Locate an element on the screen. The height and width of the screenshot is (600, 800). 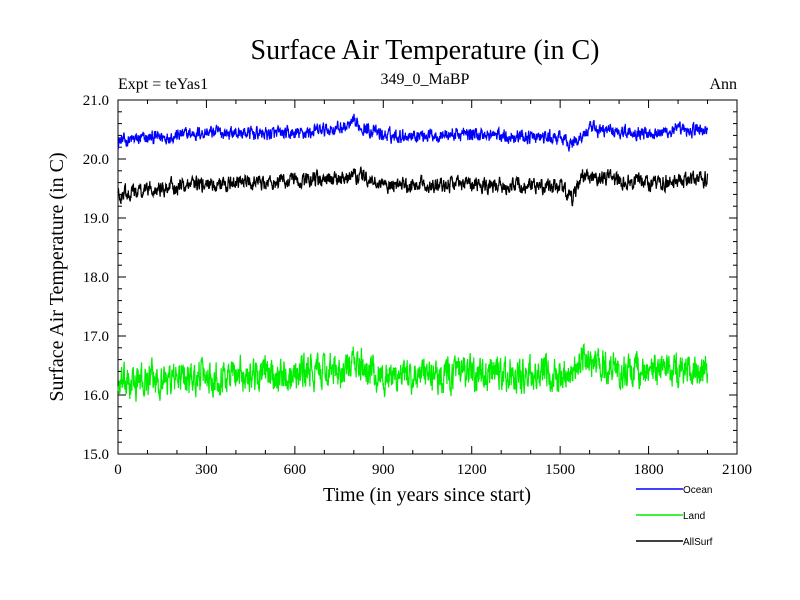
y-tick-label: 18.0 is located at coordinates (96, 278).